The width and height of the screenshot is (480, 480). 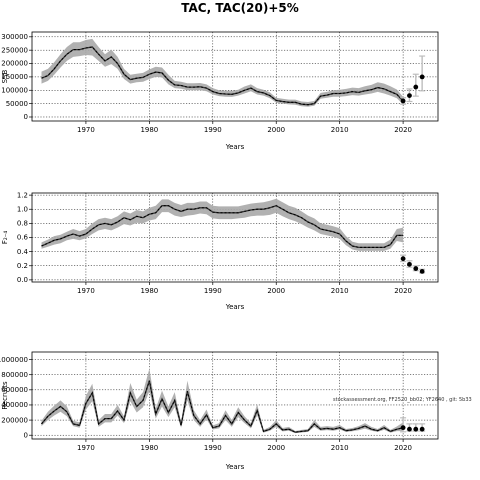 What do you see at coordinates (14, 90) in the screenshot?
I see `y-tick-label: 100000` at bounding box center [14, 90].